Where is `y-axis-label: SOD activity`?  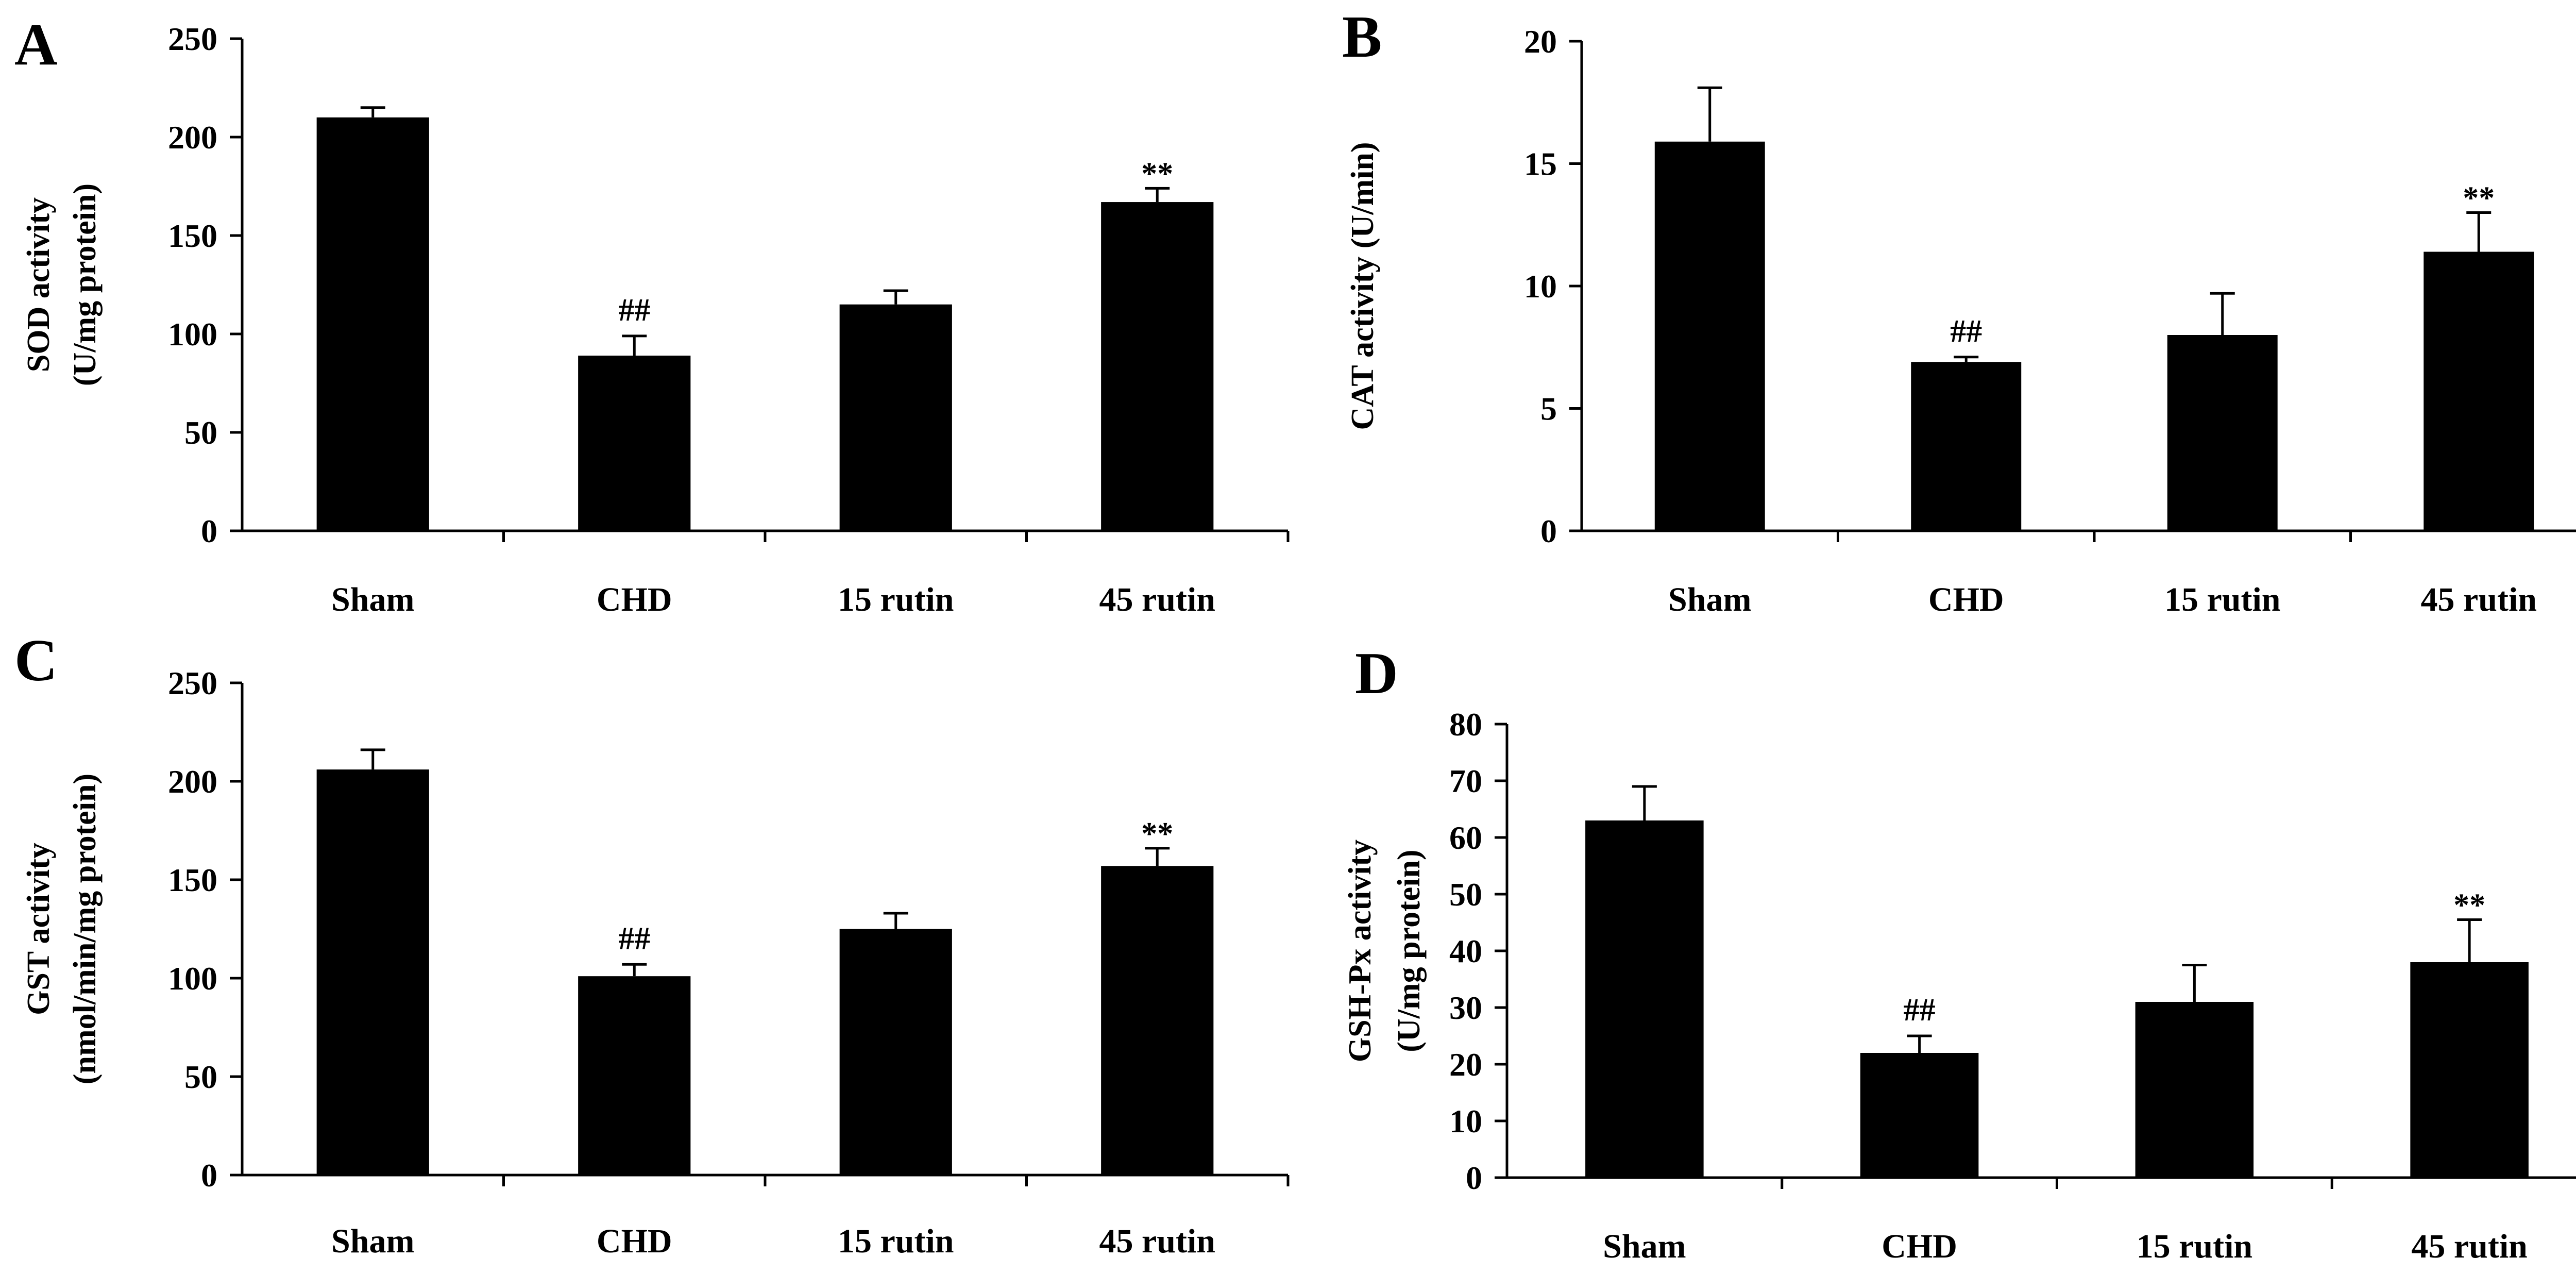 y-axis-label: SOD activity is located at coordinates (38, 284).